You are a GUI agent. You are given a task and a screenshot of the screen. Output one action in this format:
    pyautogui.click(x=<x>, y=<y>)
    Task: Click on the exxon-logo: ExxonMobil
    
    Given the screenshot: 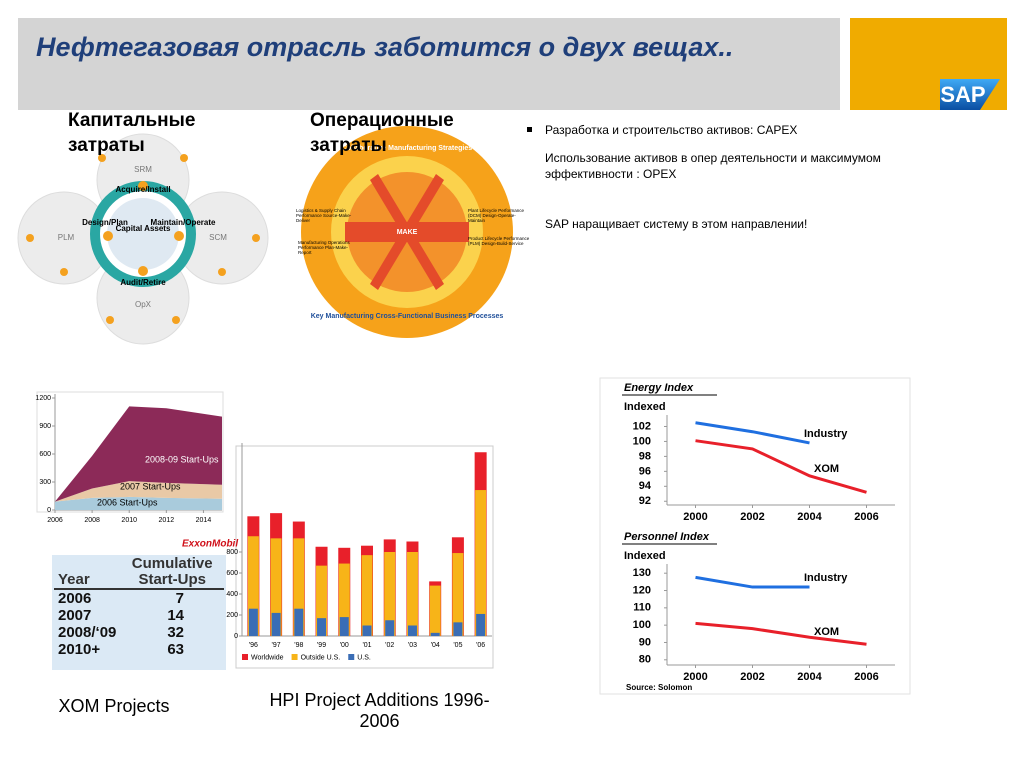 What is the action you would take?
    pyautogui.click(x=210, y=544)
    